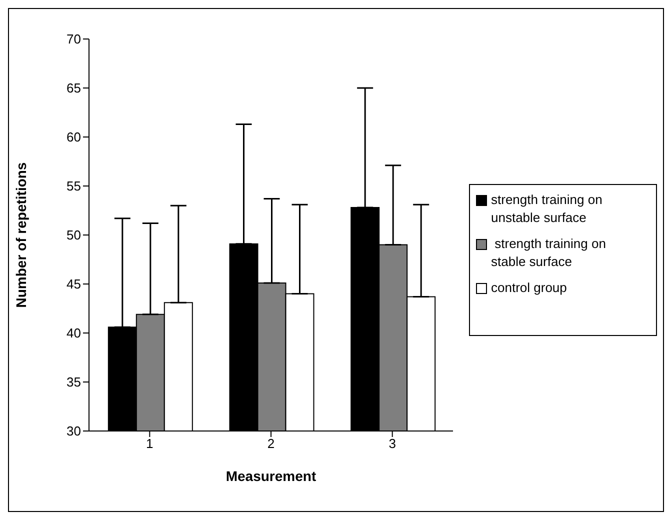 Image resolution: width=672 pixels, height=520 pixels. What do you see at coordinates (529, 288) in the screenshot?
I see `legend-label: control group` at bounding box center [529, 288].